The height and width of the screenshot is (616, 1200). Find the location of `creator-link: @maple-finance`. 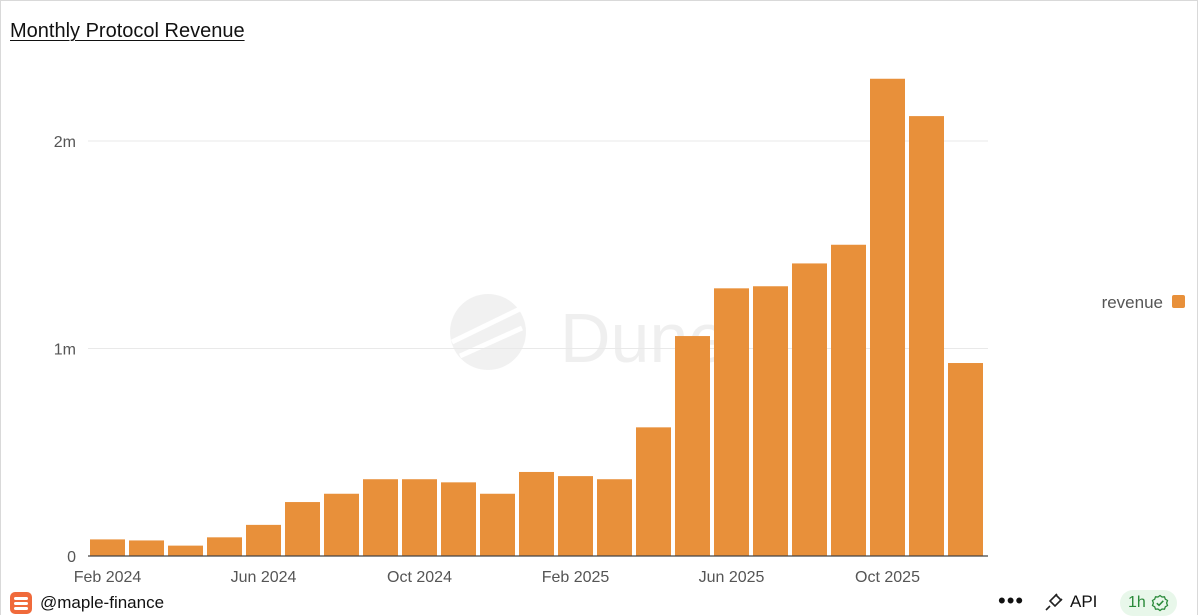

creator-link: @maple-finance is located at coordinates (87, 603).